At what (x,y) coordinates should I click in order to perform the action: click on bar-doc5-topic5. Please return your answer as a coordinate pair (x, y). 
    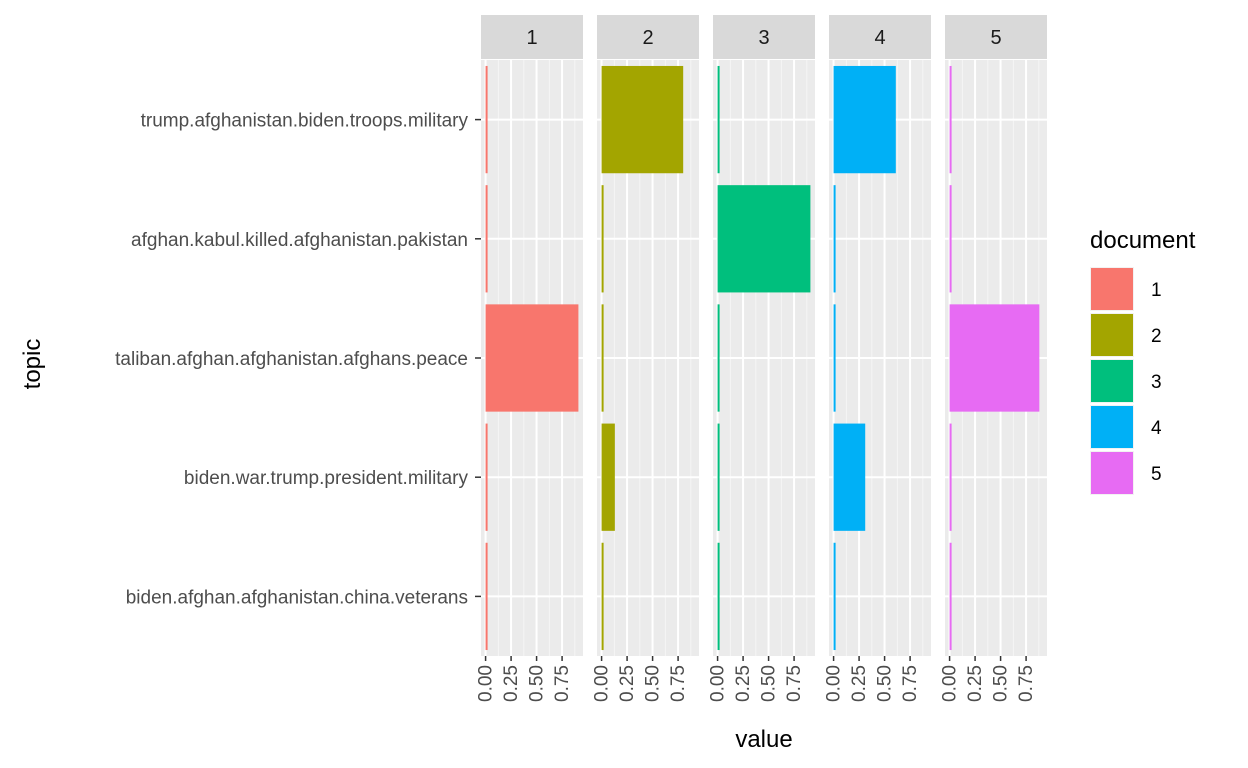
    Looking at the image, I should click on (950, 596).